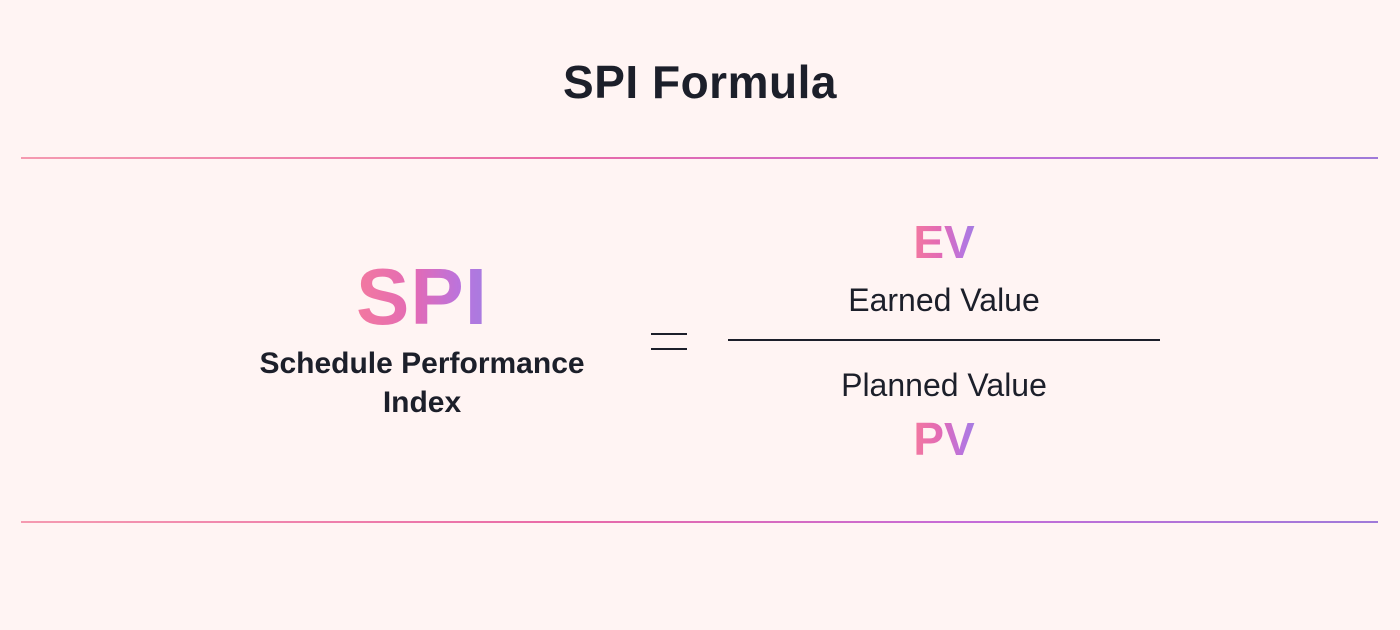 This screenshot has height=630, width=1400. I want to click on ev-abbreviation: EV, so click(944, 242).